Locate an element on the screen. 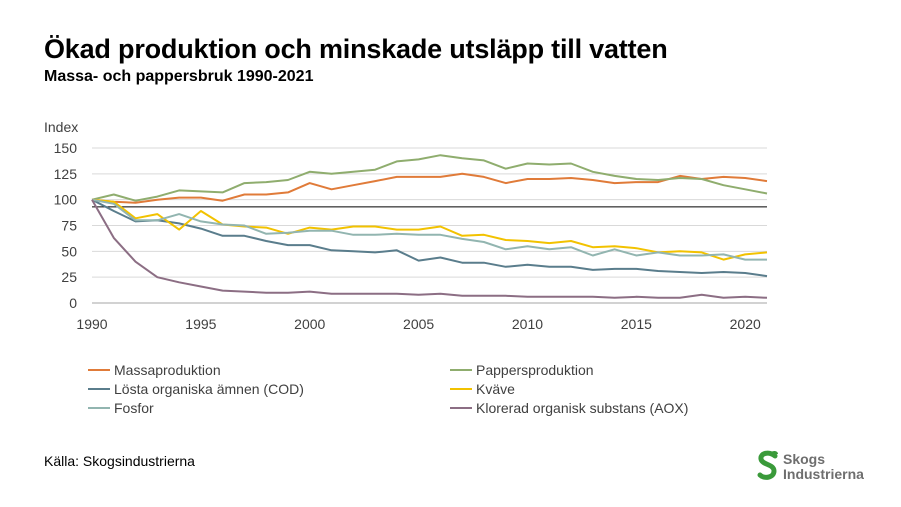 This screenshot has height=507, width=901. s-leaf-icon is located at coordinates (767, 465).